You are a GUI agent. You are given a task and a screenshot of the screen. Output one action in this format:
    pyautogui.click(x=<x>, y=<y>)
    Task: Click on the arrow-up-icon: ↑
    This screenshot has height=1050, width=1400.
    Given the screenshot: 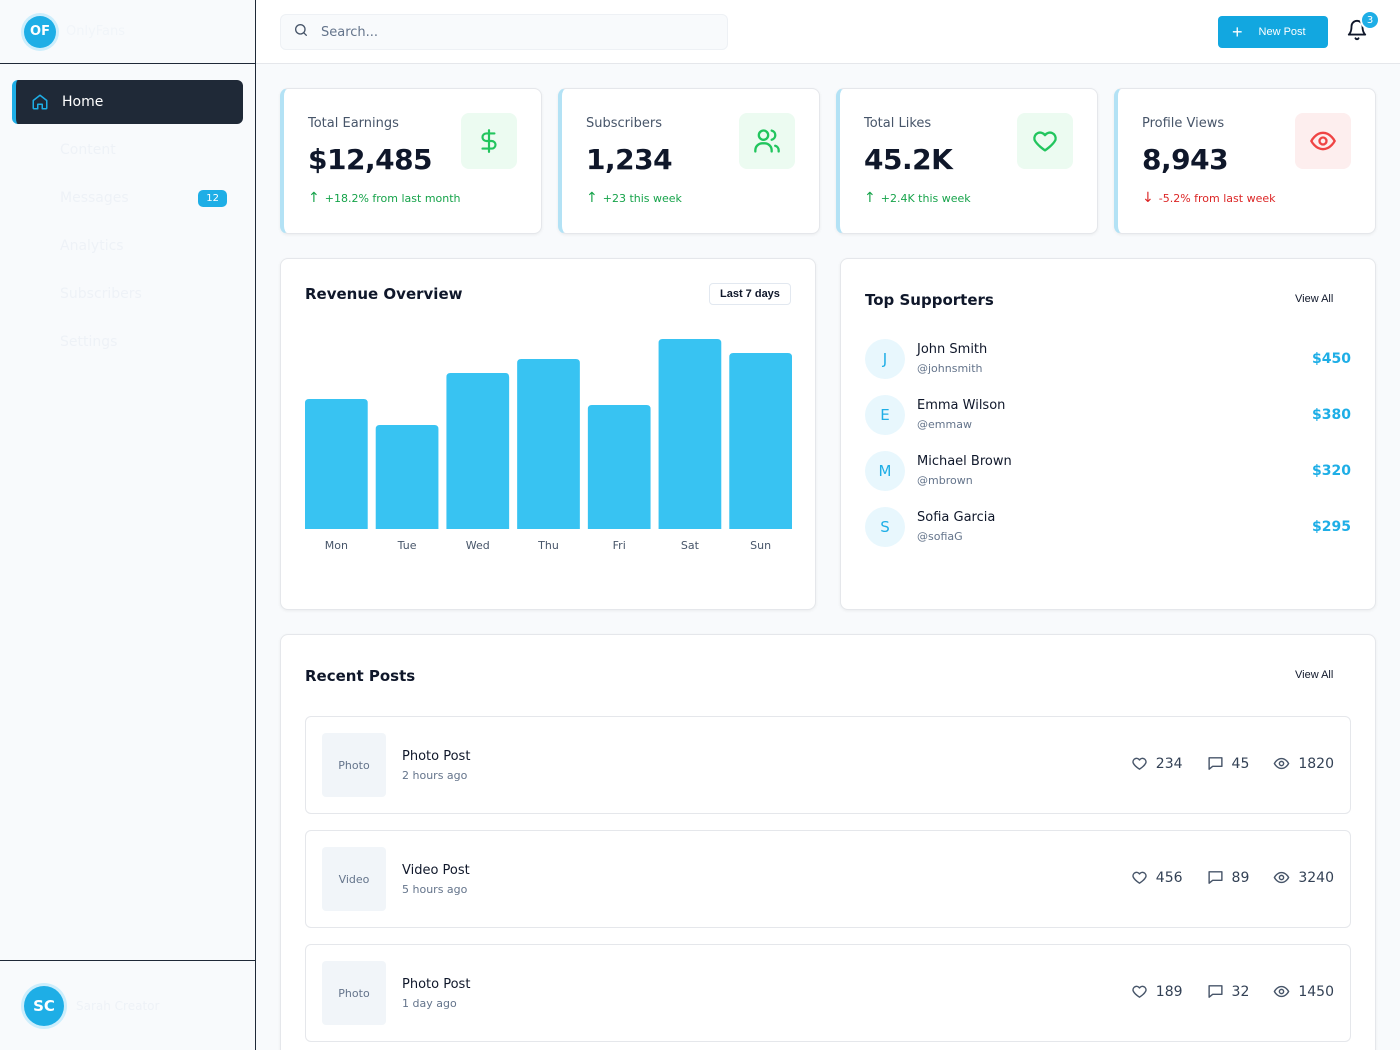 What is the action you would take?
    pyautogui.click(x=592, y=198)
    